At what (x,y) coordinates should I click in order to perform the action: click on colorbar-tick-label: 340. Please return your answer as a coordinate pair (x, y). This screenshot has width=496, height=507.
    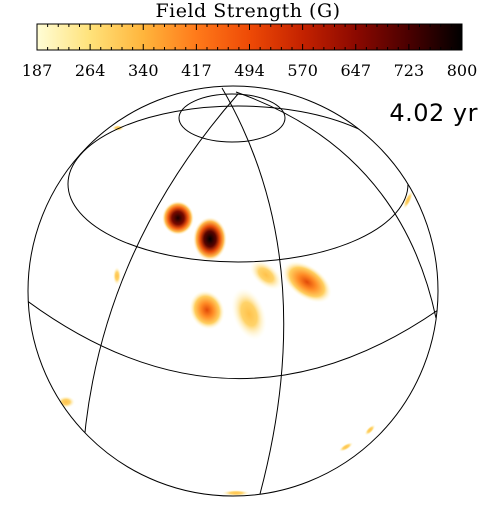
    Looking at the image, I should click on (143, 70).